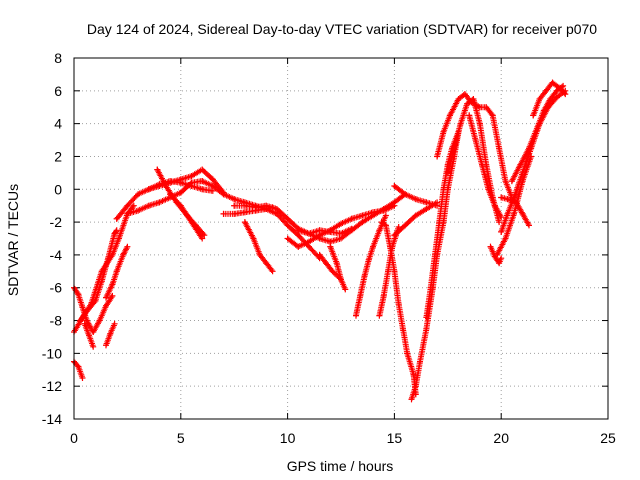 Image resolution: width=640 pixels, height=480 pixels. Describe the element at coordinates (395, 438) in the screenshot. I see `x-tick-label: 15` at that location.